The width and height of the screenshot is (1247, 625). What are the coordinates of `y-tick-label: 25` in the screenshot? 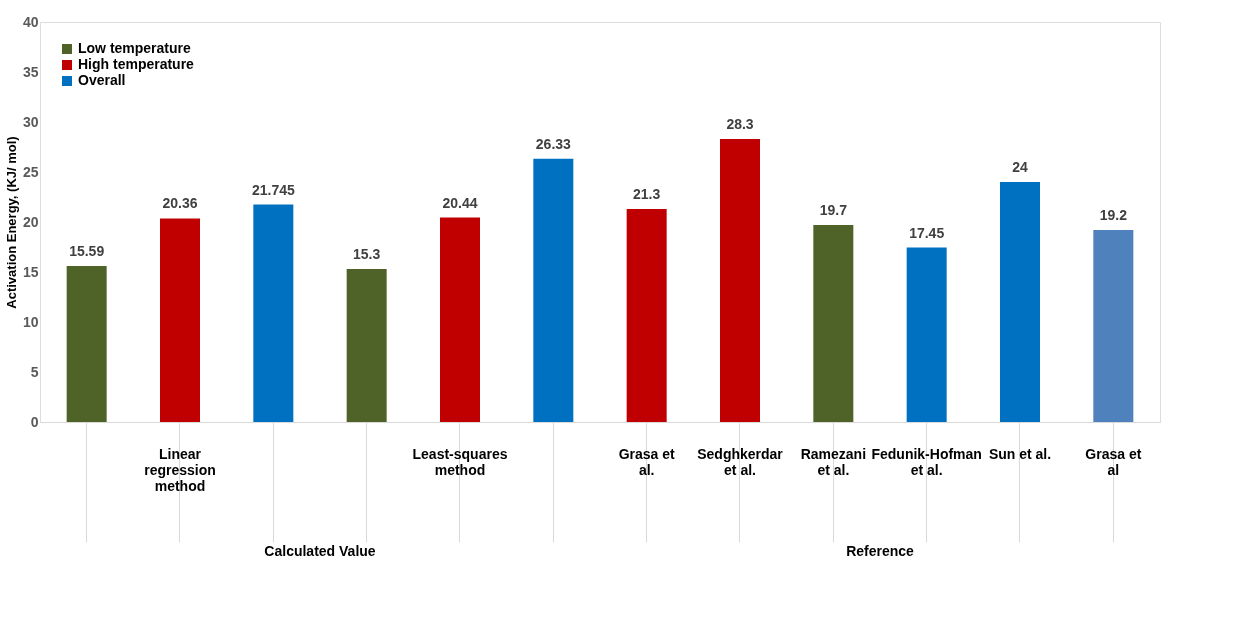 It's located at (30, 171).